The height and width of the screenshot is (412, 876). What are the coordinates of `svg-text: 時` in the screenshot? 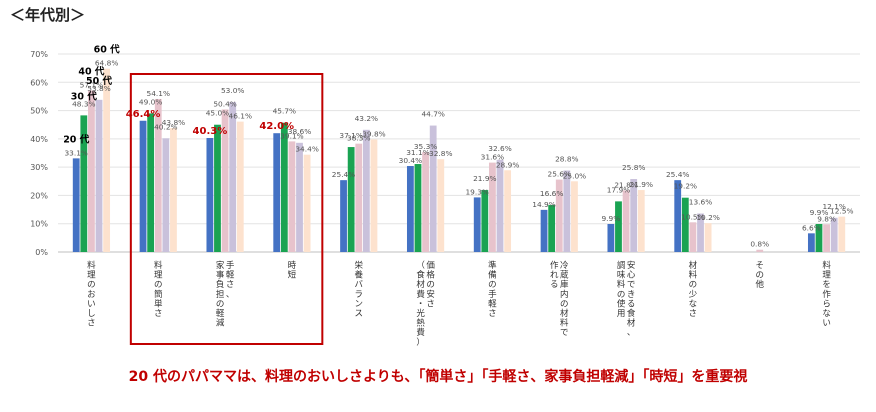 It's located at (292, 266).